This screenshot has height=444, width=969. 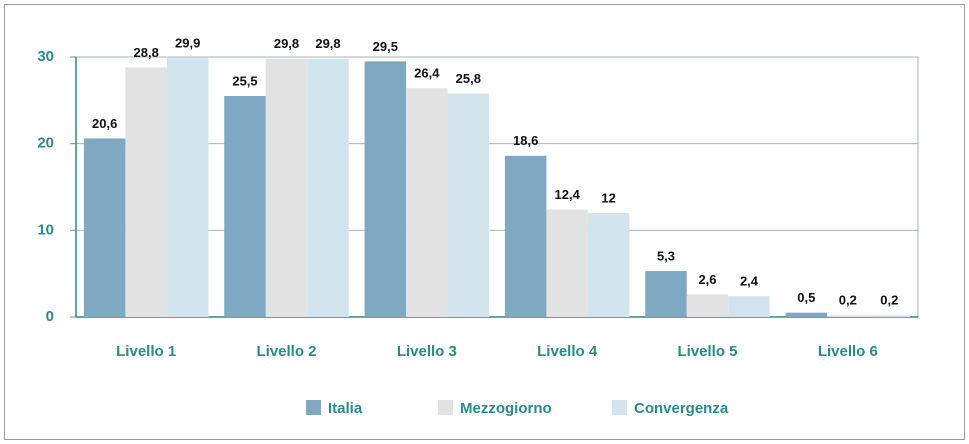 I want to click on legend-label: Mezzogiorno, so click(x=506, y=408).